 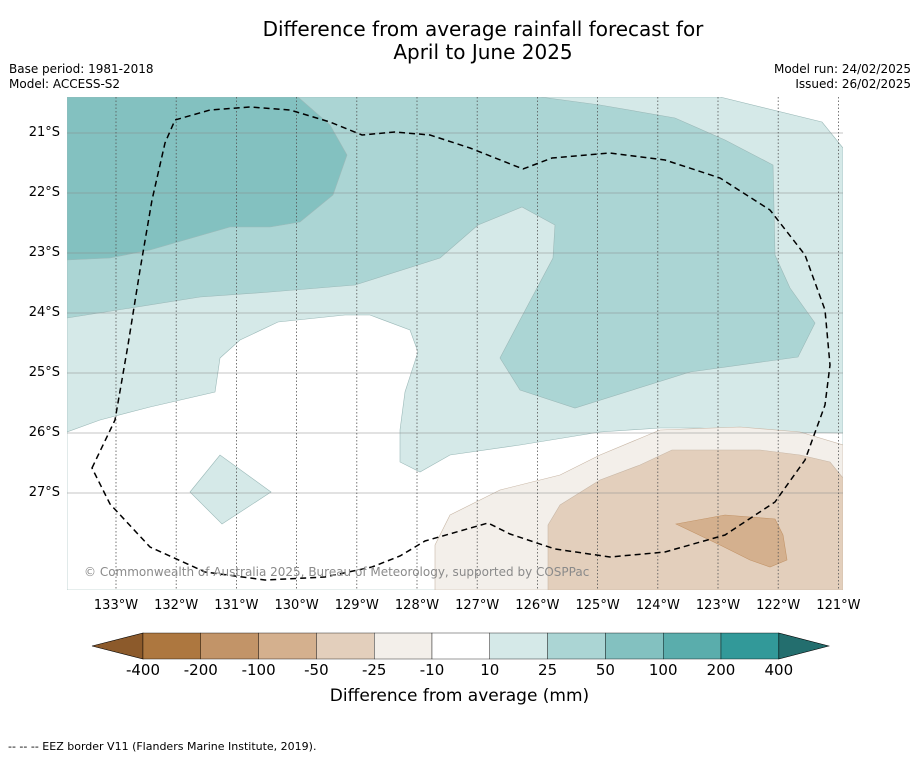 I want to click on latitude-label: 27°S, so click(x=44, y=492).